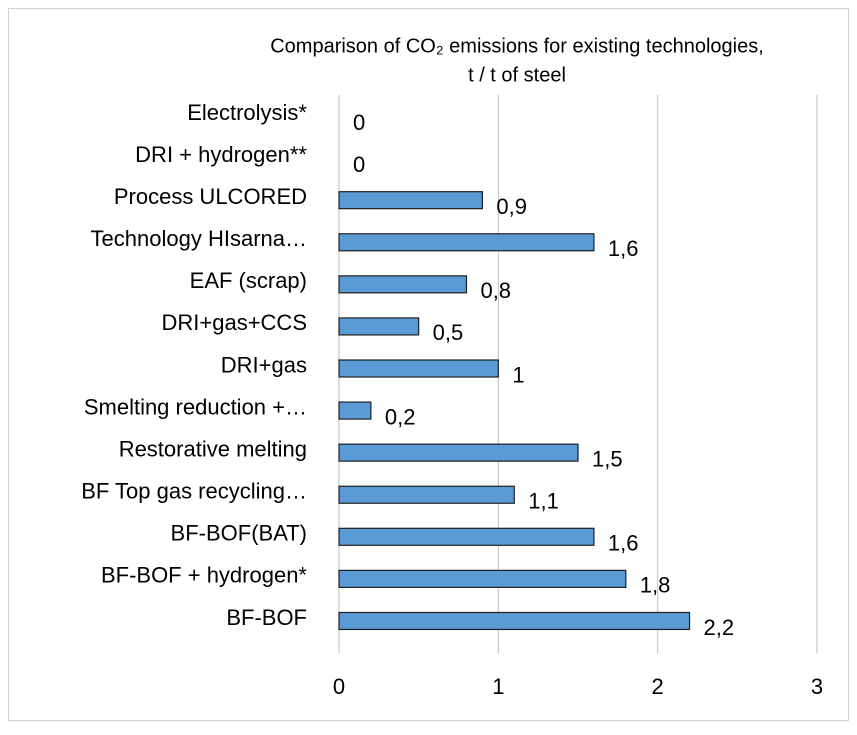 This screenshot has height=735, width=857. Describe the element at coordinates (518, 374) in the screenshot. I see `data-label: 1` at that location.